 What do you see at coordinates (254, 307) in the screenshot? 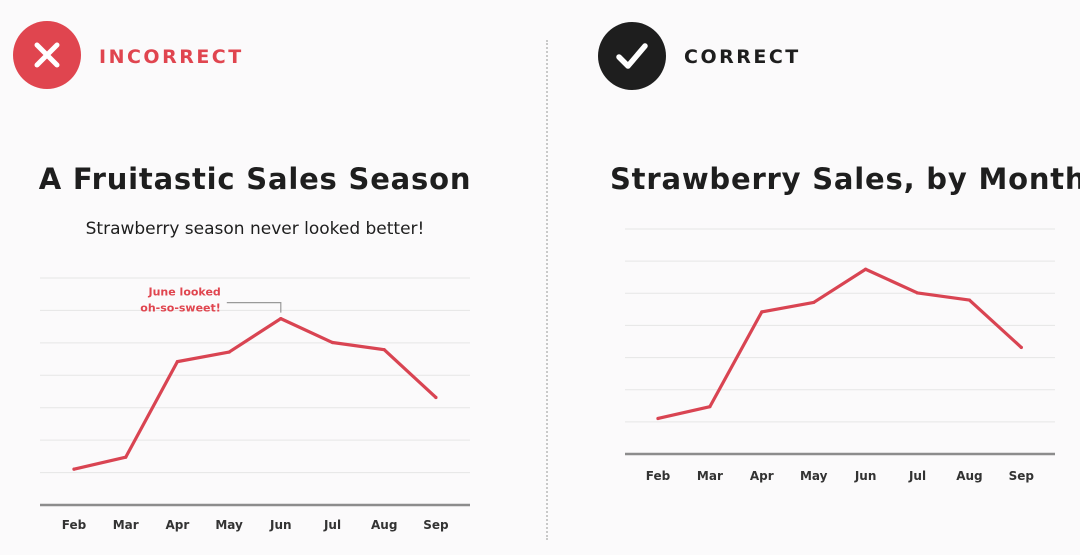
I see `annotation-bracket` at bounding box center [254, 307].